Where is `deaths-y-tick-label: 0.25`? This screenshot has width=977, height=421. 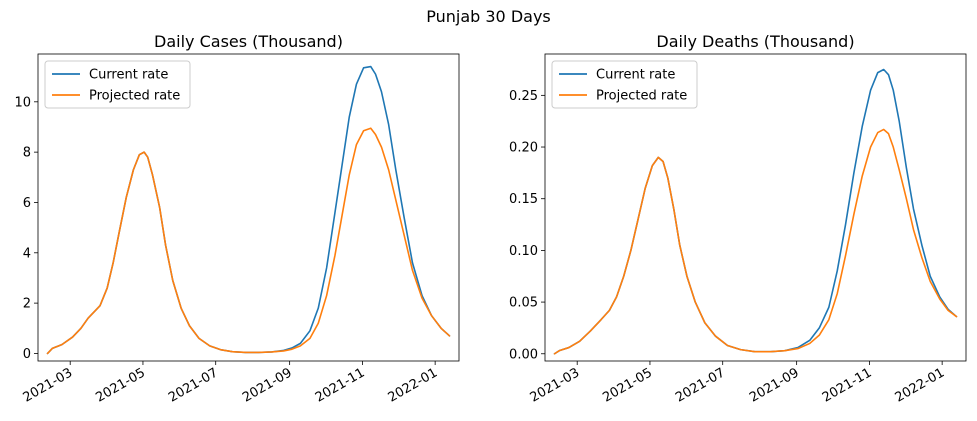
deaths-y-tick-label: 0.25 is located at coordinates (523, 96).